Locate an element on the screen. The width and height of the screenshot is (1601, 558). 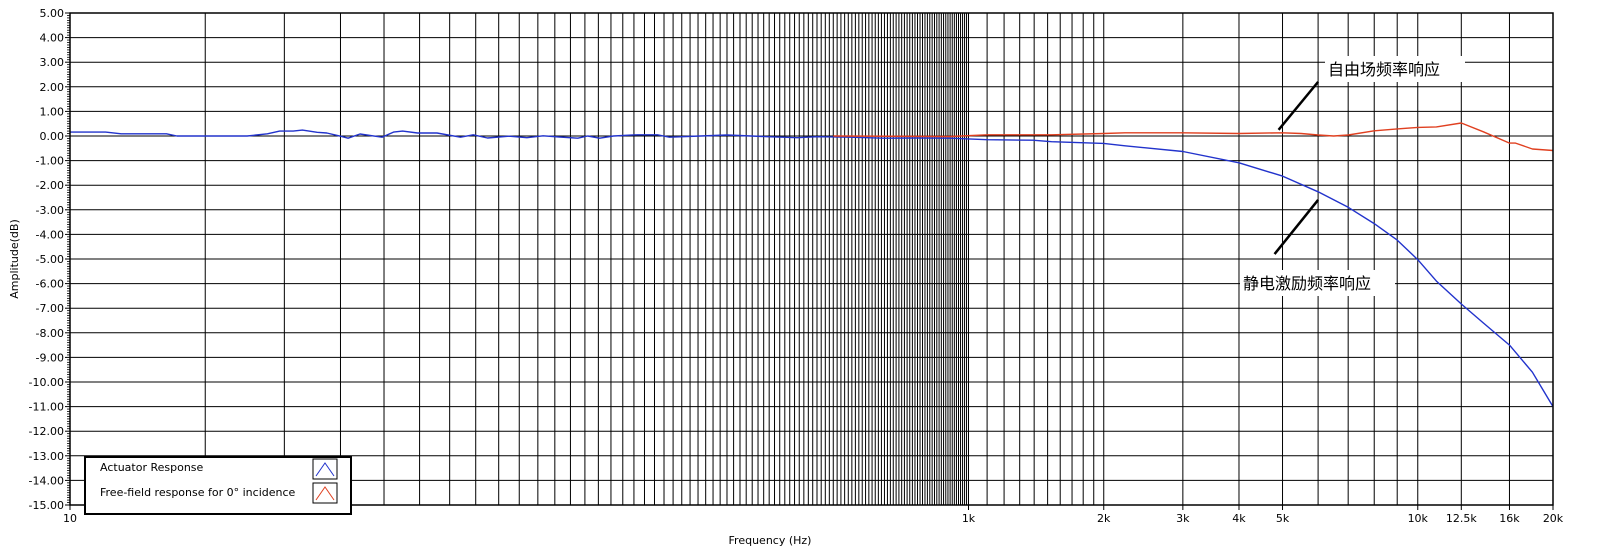
x-tick-label: 16k is located at coordinates (1509, 518).